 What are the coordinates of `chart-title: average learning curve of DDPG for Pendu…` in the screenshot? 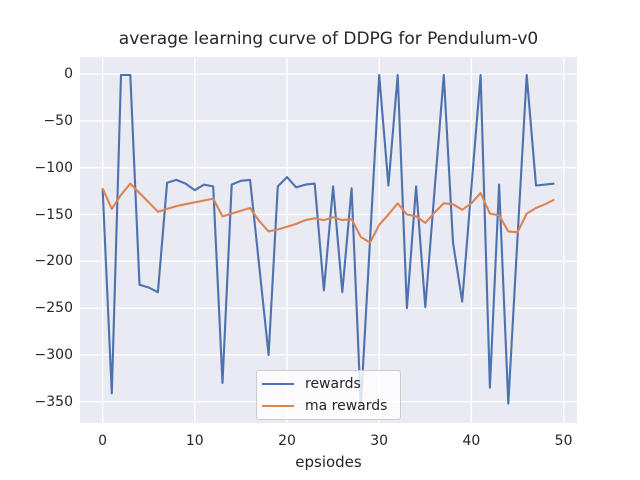 It's located at (328, 39).